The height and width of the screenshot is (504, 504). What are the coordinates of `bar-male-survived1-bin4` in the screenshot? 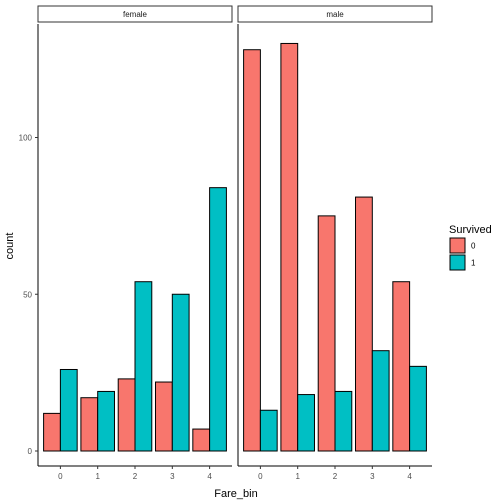 It's located at (418, 408).